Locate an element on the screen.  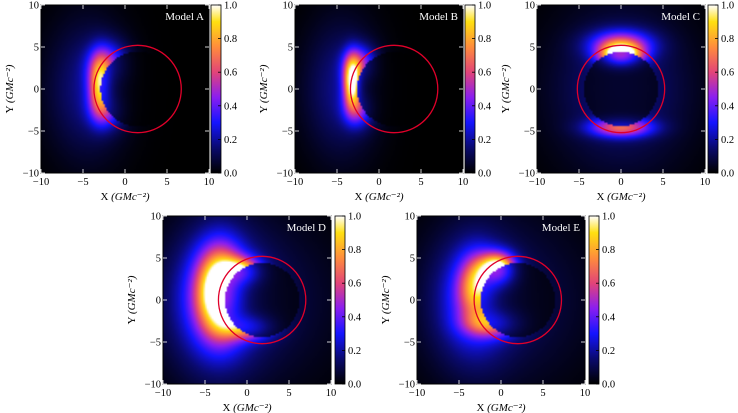
panel-title: Model E is located at coordinates (561, 228).